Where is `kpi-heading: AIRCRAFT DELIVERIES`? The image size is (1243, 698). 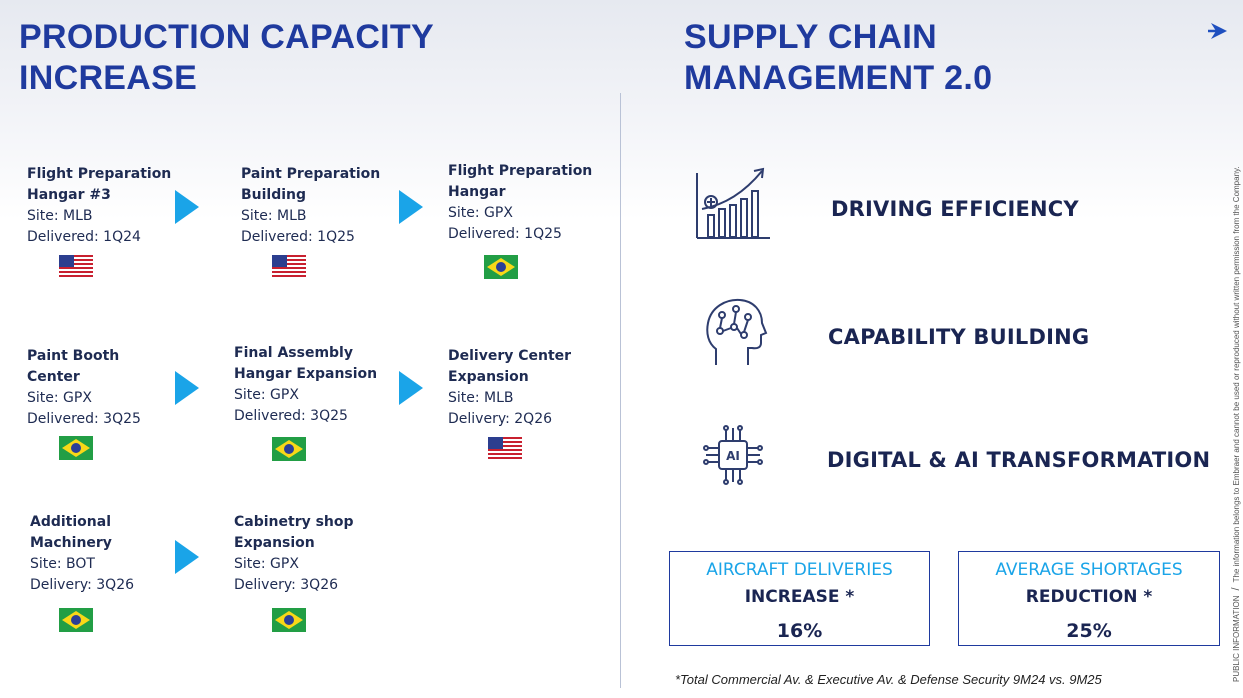 kpi-heading: AIRCRAFT DELIVERIES is located at coordinates (799, 570).